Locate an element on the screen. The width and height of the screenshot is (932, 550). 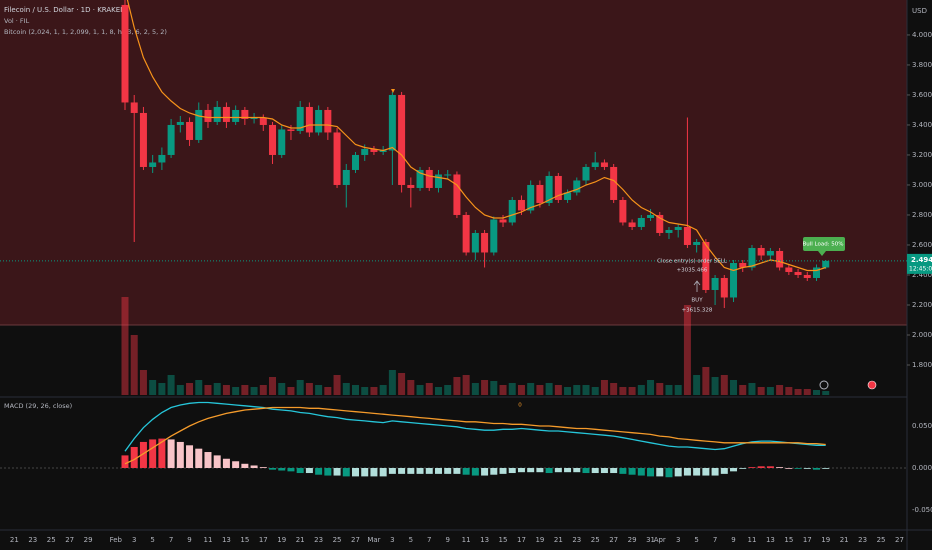
signal-line is located at coordinates (475, 435).